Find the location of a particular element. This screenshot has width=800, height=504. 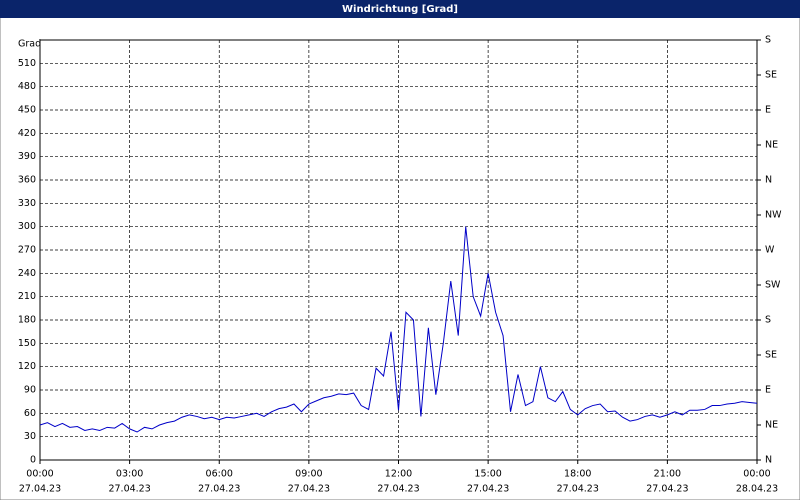

x-tick-label: 06:00 is located at coordinates (219, 474).